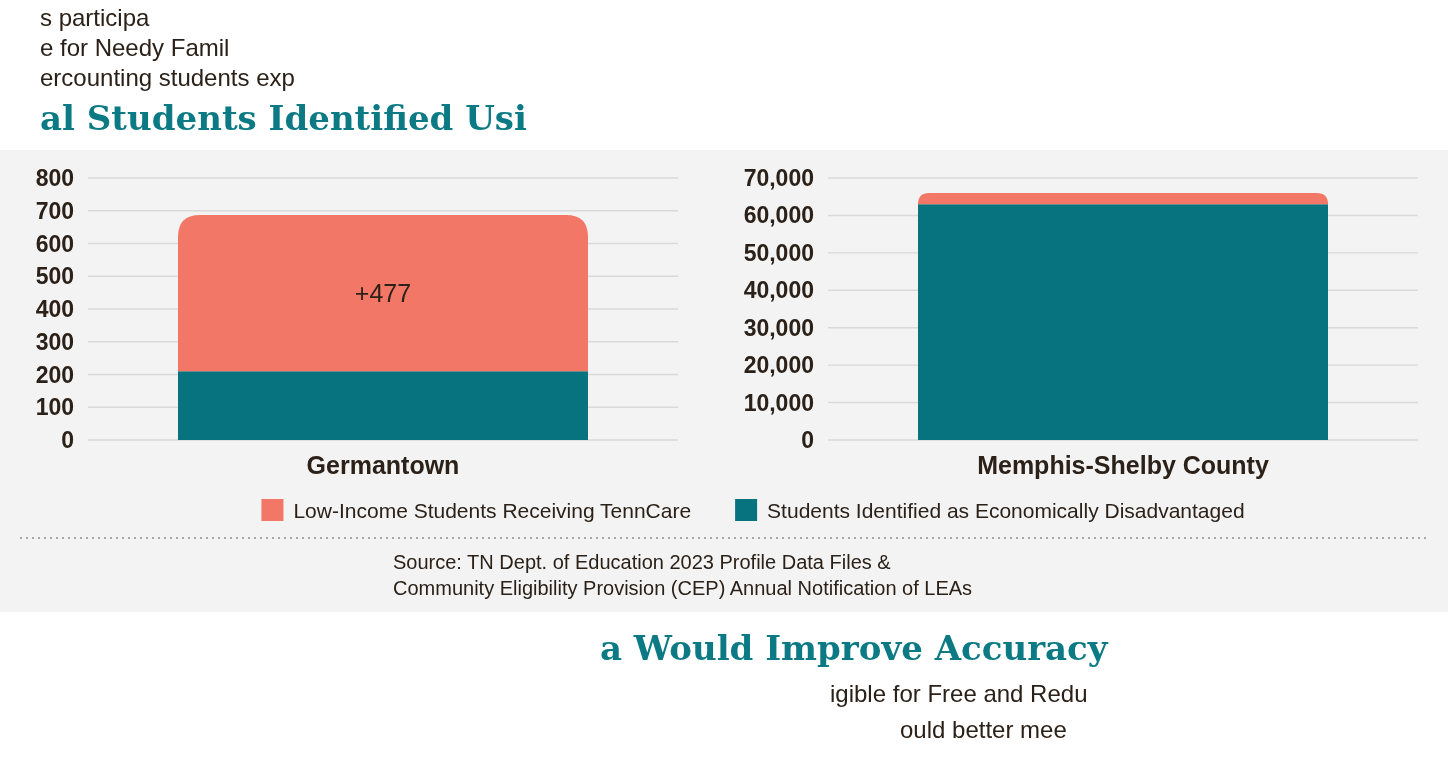 Image resolution: width=1448 pixels, height=764 pixels. I want to click on text: e for Needy Famil, so click(135, 47).